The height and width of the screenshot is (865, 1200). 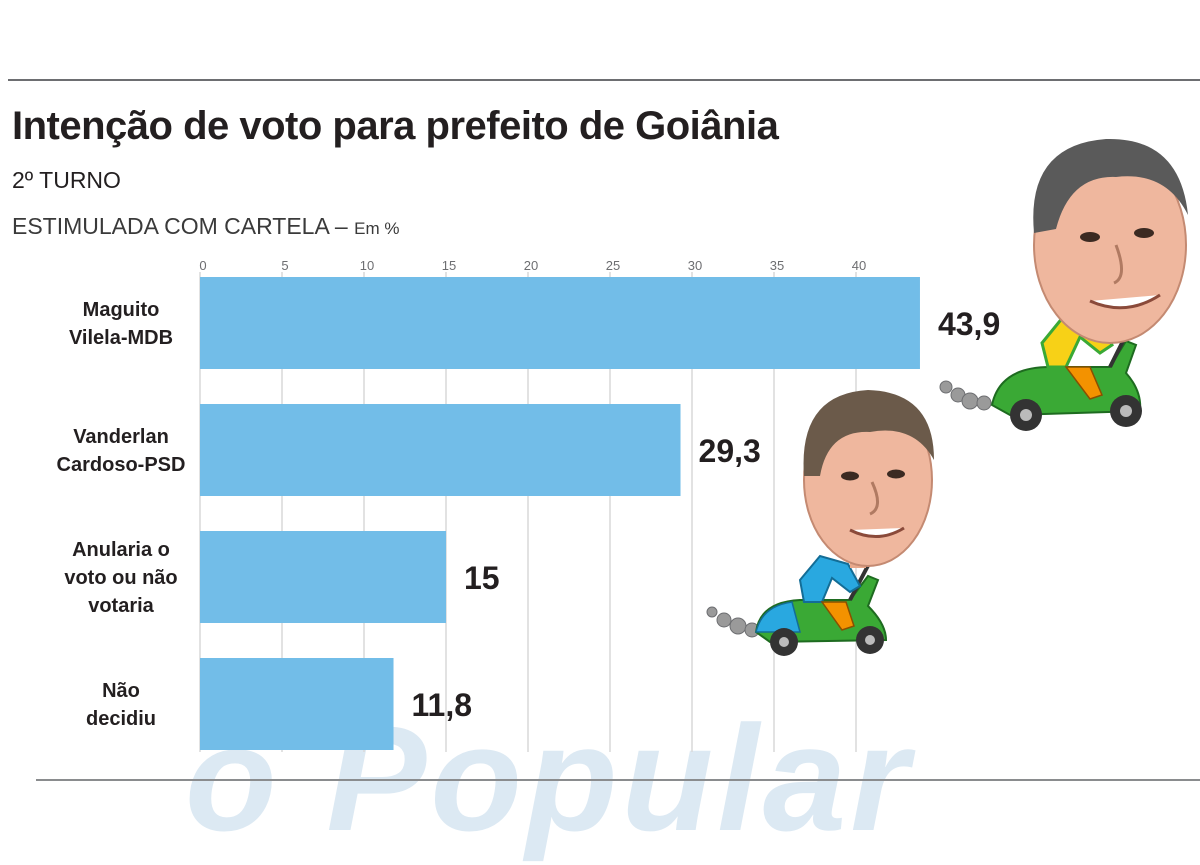 I want to click on value-label: 43,9, so click(x=969, y=324).